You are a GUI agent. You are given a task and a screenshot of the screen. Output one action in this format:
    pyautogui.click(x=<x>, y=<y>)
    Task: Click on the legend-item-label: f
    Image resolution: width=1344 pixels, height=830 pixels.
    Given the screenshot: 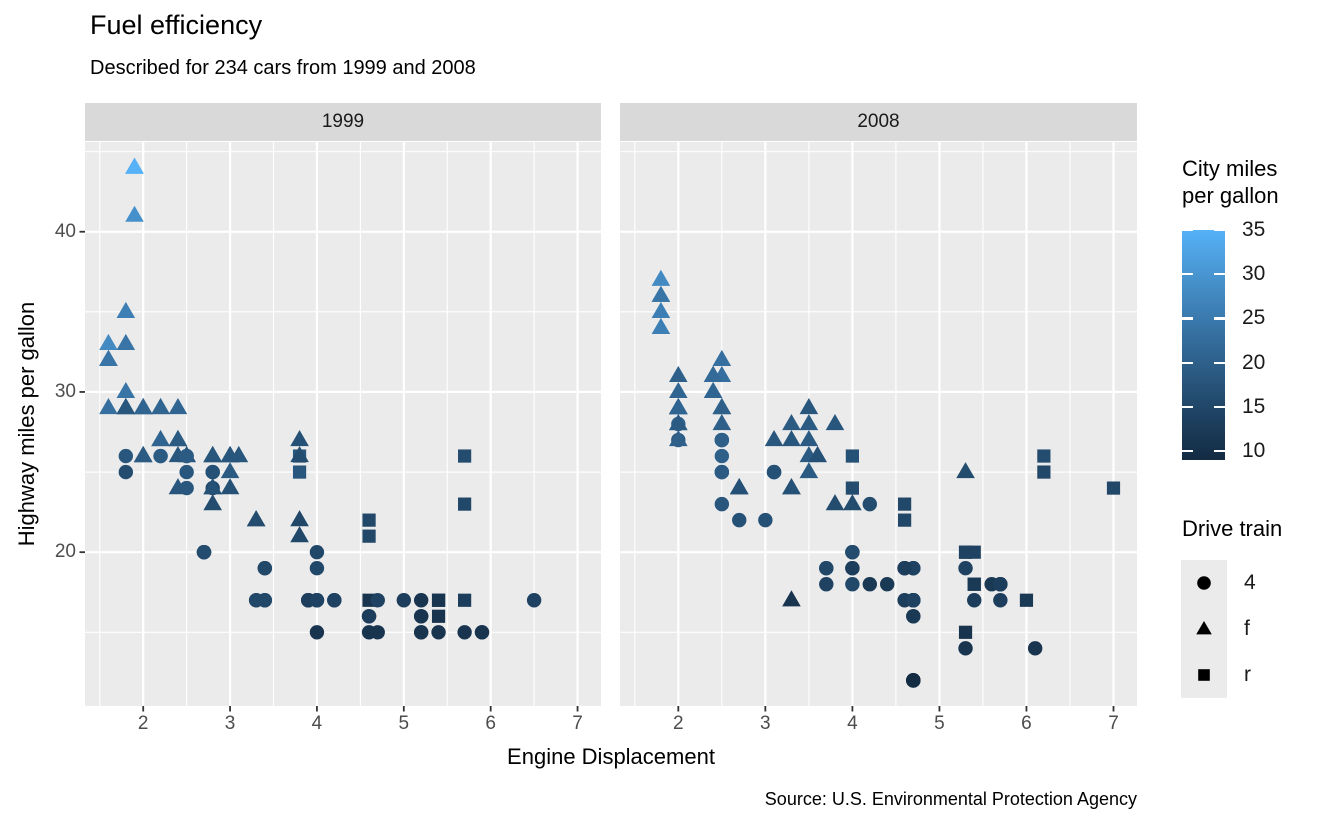 What is the action you would take?
    pyautogui.click(x=1247, y=628)
    